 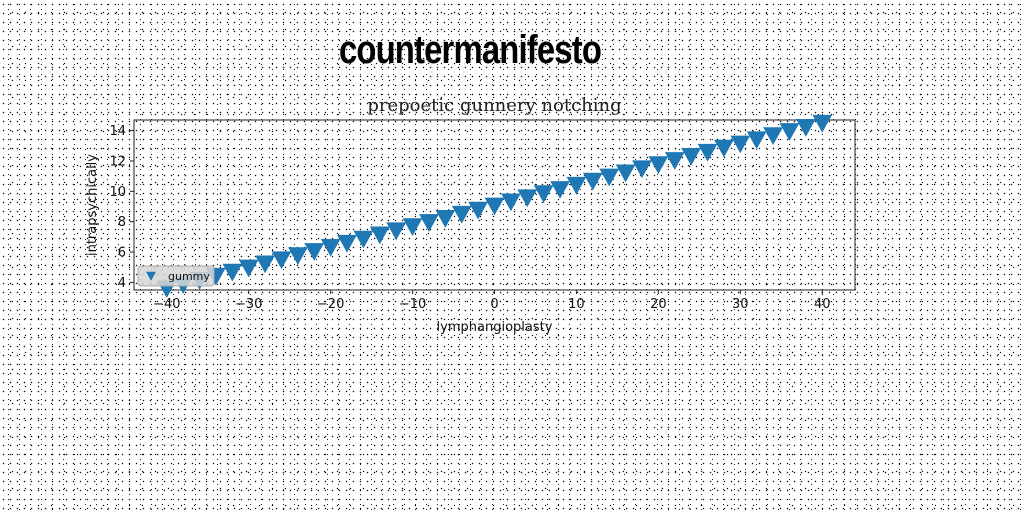 I want to click on chart-title: prepoetic gunnery notching, so click(x=494, y=105).